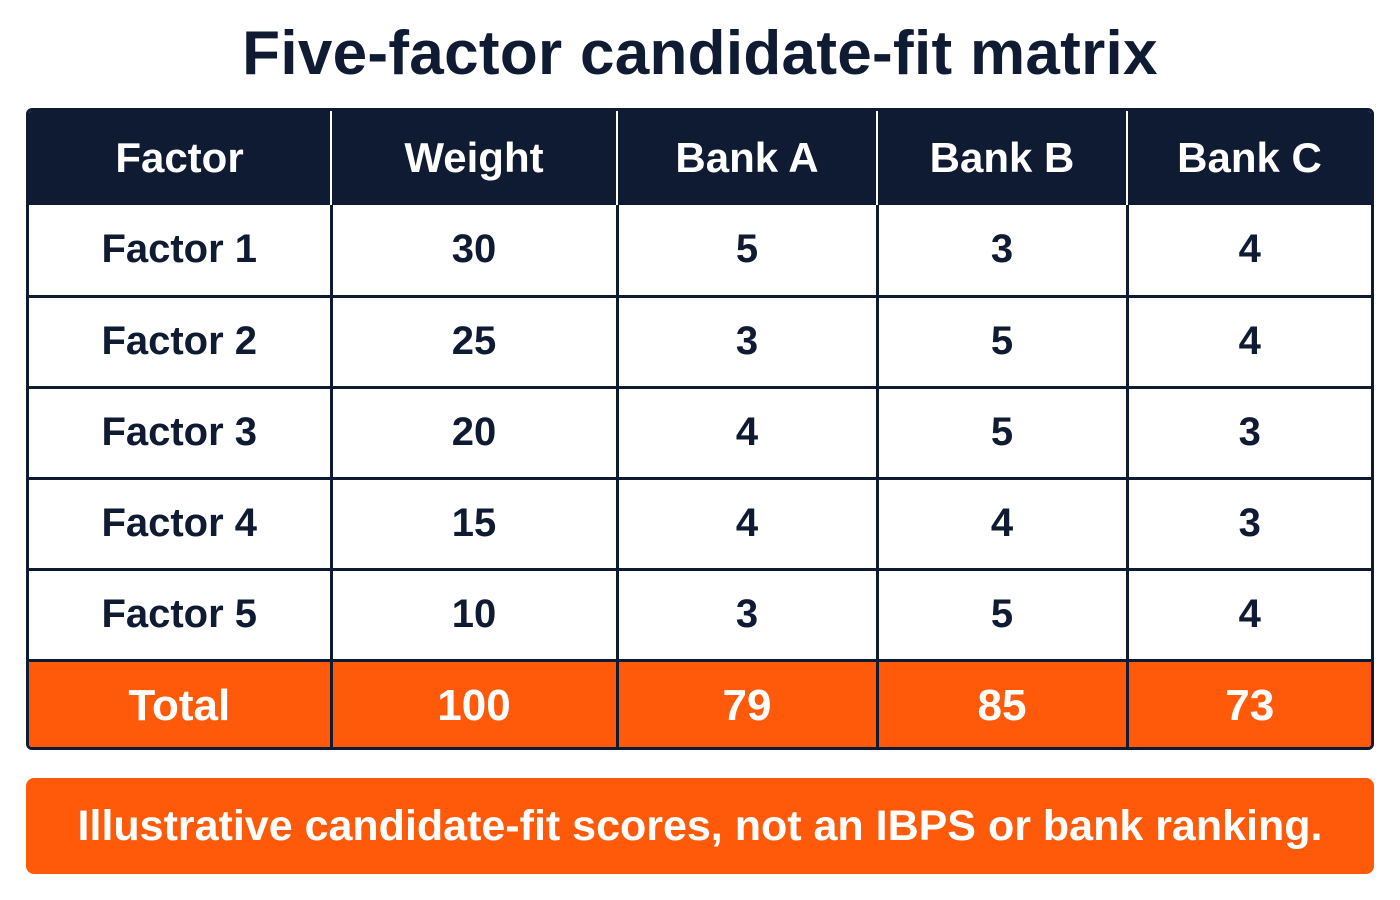  I want to click on cell-weight: 30, so click(475, 251).